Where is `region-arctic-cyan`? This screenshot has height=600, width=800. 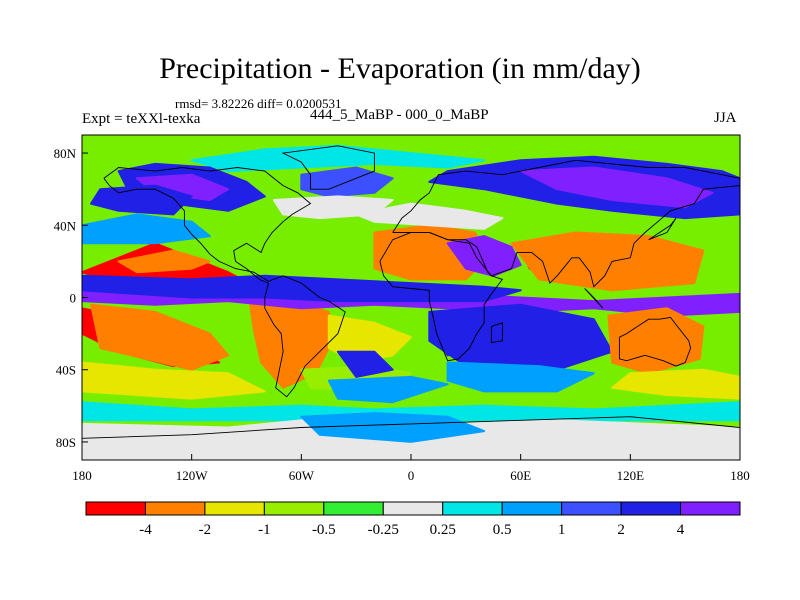
region-arctic-cyan is located at coordinates (338, 158).